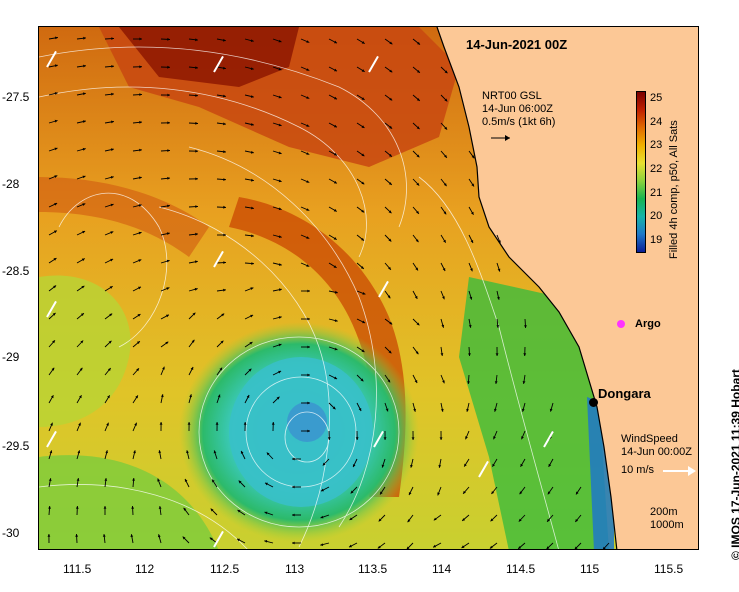  What do you see at coordinates (295, 569) in the screenshot?
I see `x-tick-label: 113` at bounding box center [295, 569].